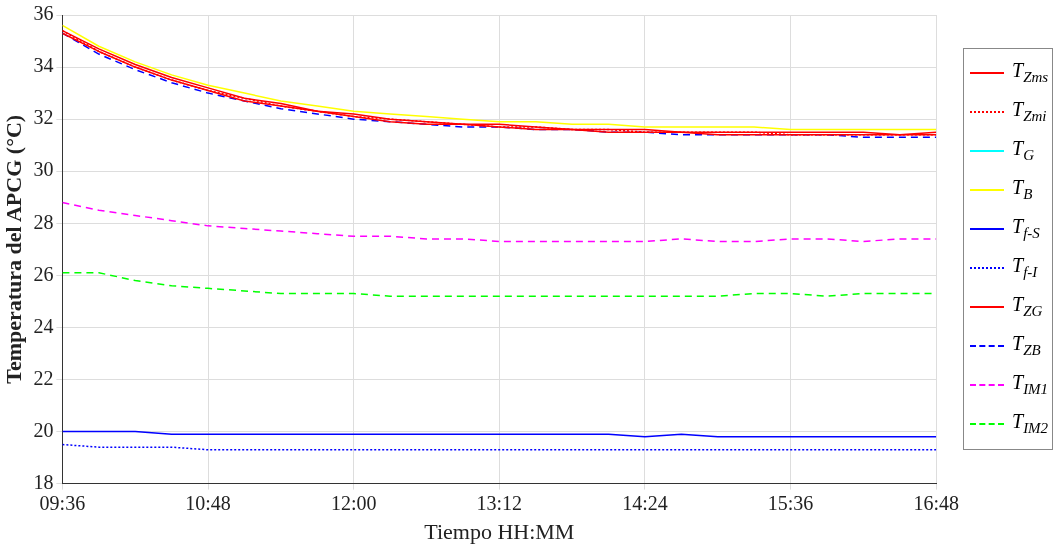 The width and height of the screenshot is (1060, 546). I want to click on x-tick-label: 10:48, so click(208, 502).